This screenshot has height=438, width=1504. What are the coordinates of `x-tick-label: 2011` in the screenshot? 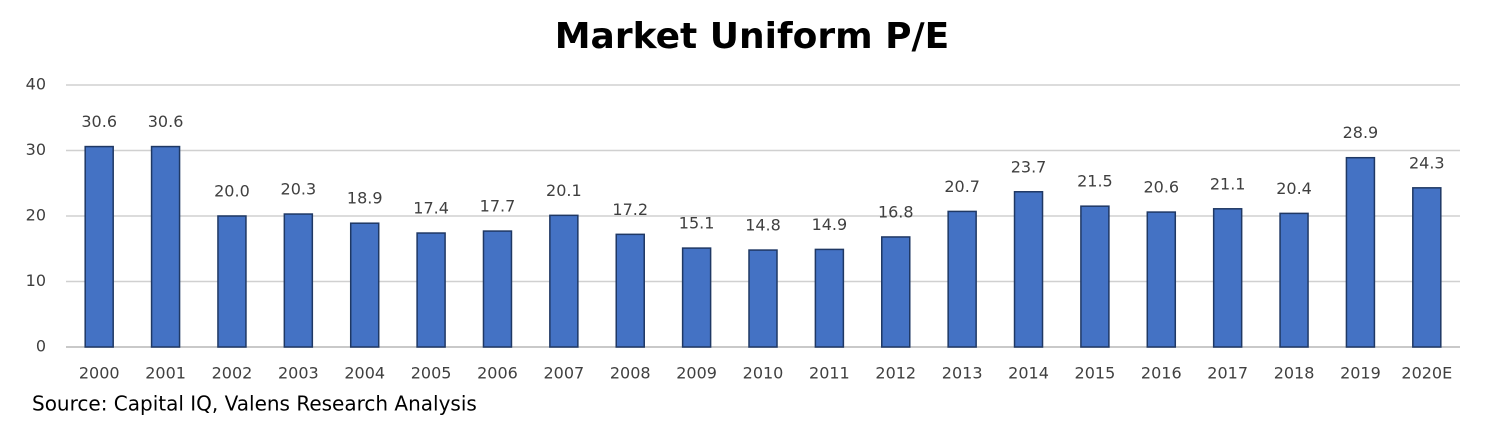 It's located at (829, 373).